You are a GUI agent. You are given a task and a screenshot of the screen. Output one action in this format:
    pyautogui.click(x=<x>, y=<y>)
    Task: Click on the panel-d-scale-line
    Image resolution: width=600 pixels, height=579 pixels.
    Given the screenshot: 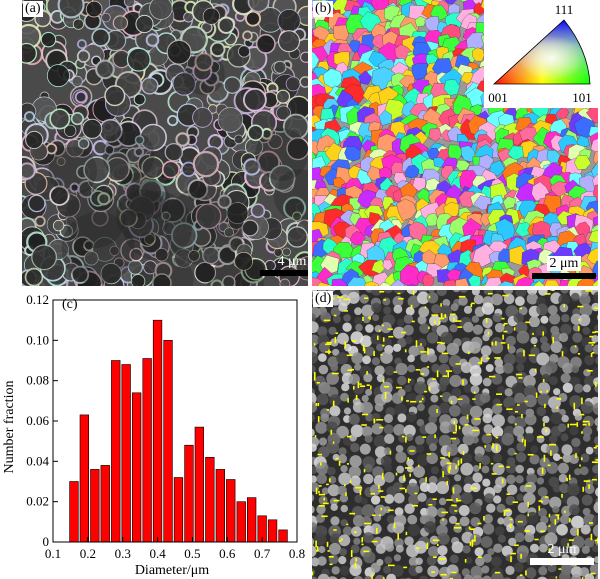 What is the action you would take?
    pyautogui.click(x=562, y=561)
    